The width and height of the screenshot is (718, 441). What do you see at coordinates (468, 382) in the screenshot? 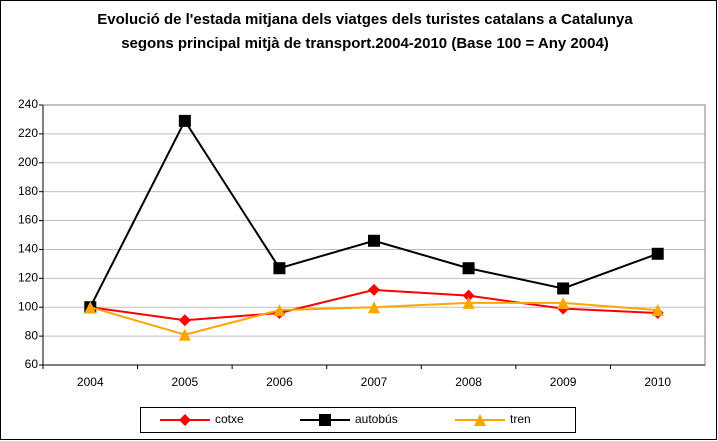
I see `x-tick-label: 2008` at bounding box center [468, 382].